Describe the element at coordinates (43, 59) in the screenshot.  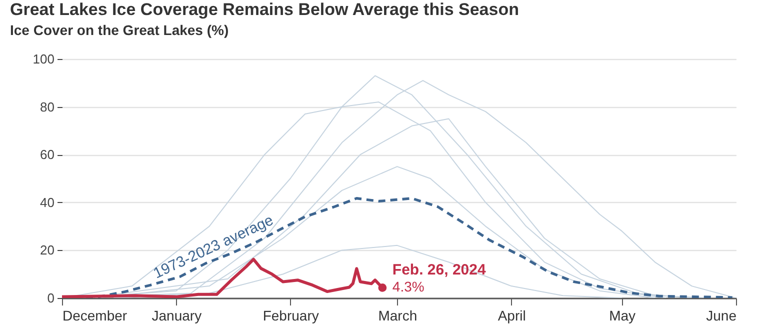
I see `y-tick-label: 100` at that location.